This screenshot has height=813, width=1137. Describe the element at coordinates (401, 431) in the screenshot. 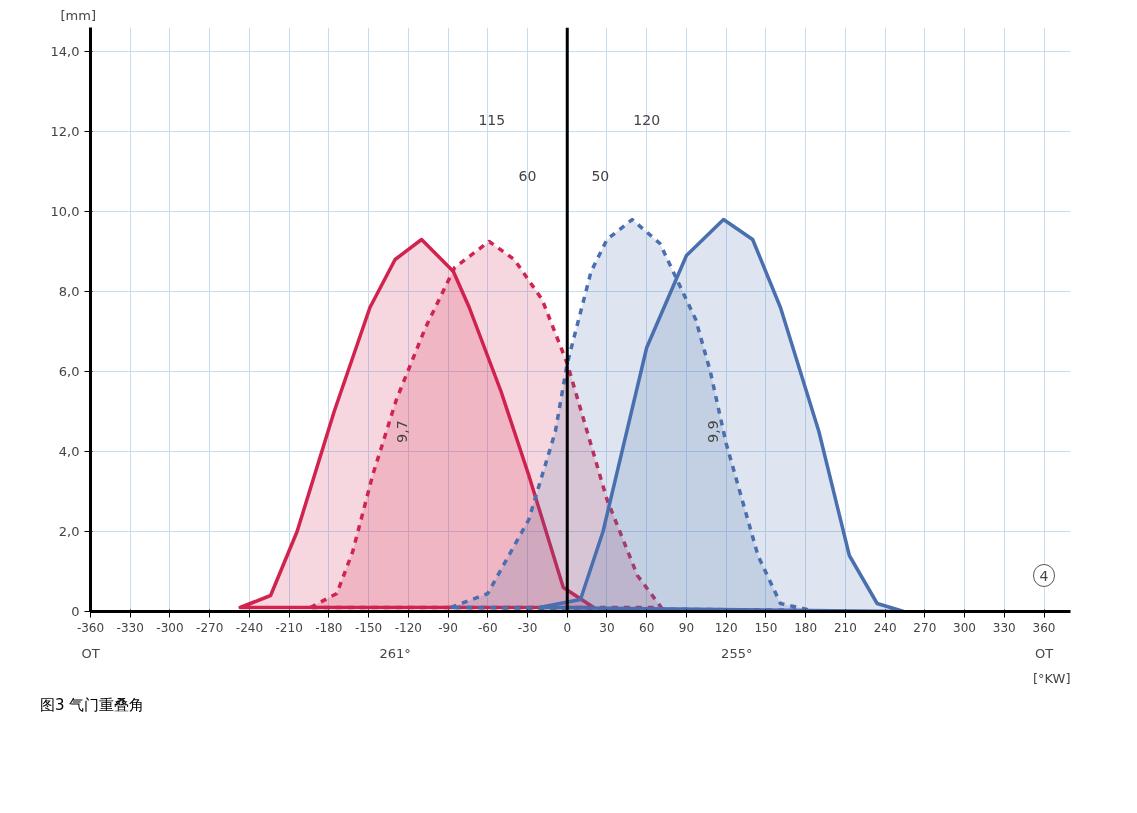

I see `annotation: 9,7` at that location.